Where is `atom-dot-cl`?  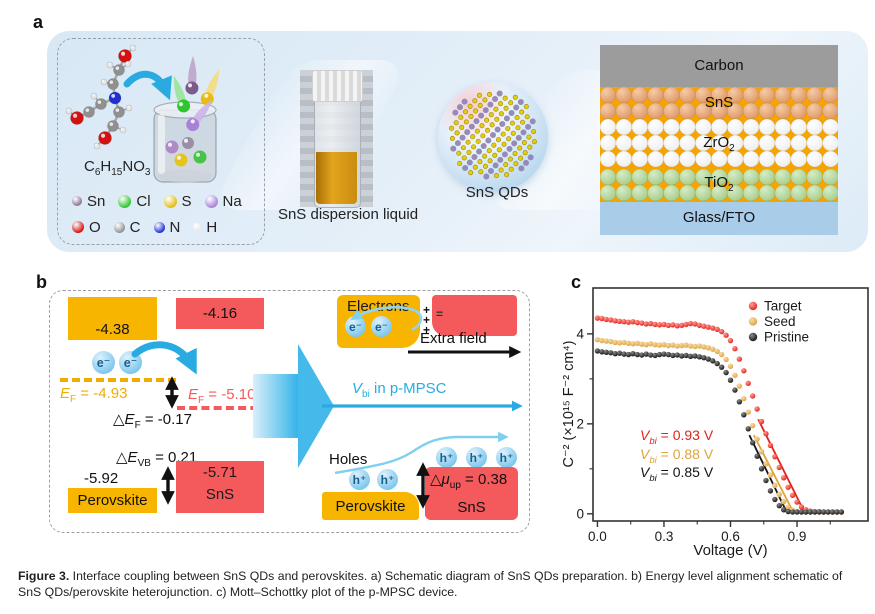
atom-dot-cl is located at coordinates (125, 201).